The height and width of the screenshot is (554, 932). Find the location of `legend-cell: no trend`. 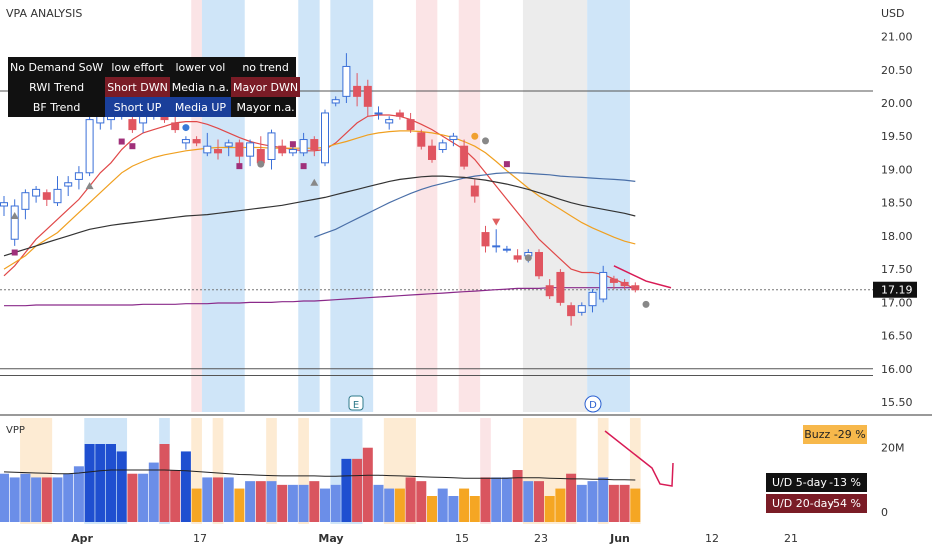

legend-cell: no trend is located at coordinates (265, 67).